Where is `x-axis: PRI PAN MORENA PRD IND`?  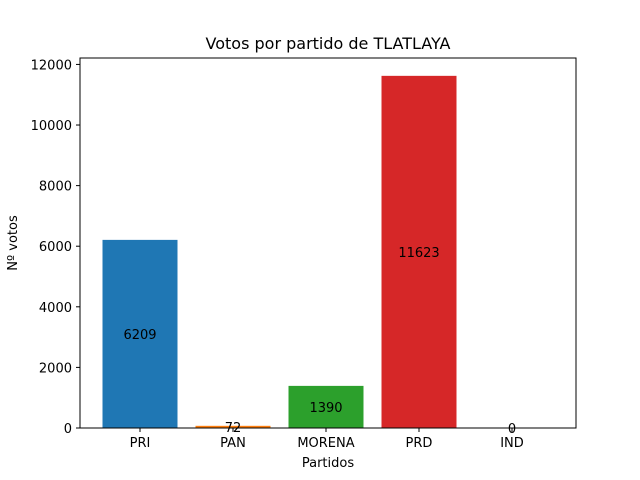 x-axis: PRI PAN MORENA PRD IND is located at coordinates (327, 439).